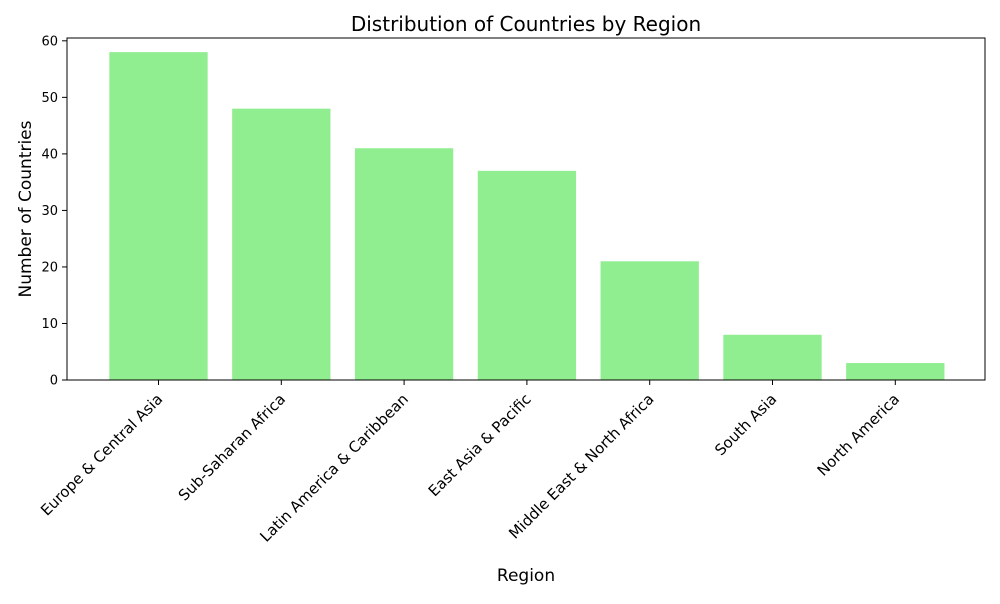 The width and height of the screenshot is (1000, 604). Describe the element at coordinates (49, 267) in the screenshot. I see `y-tick-label: 20` at that location.